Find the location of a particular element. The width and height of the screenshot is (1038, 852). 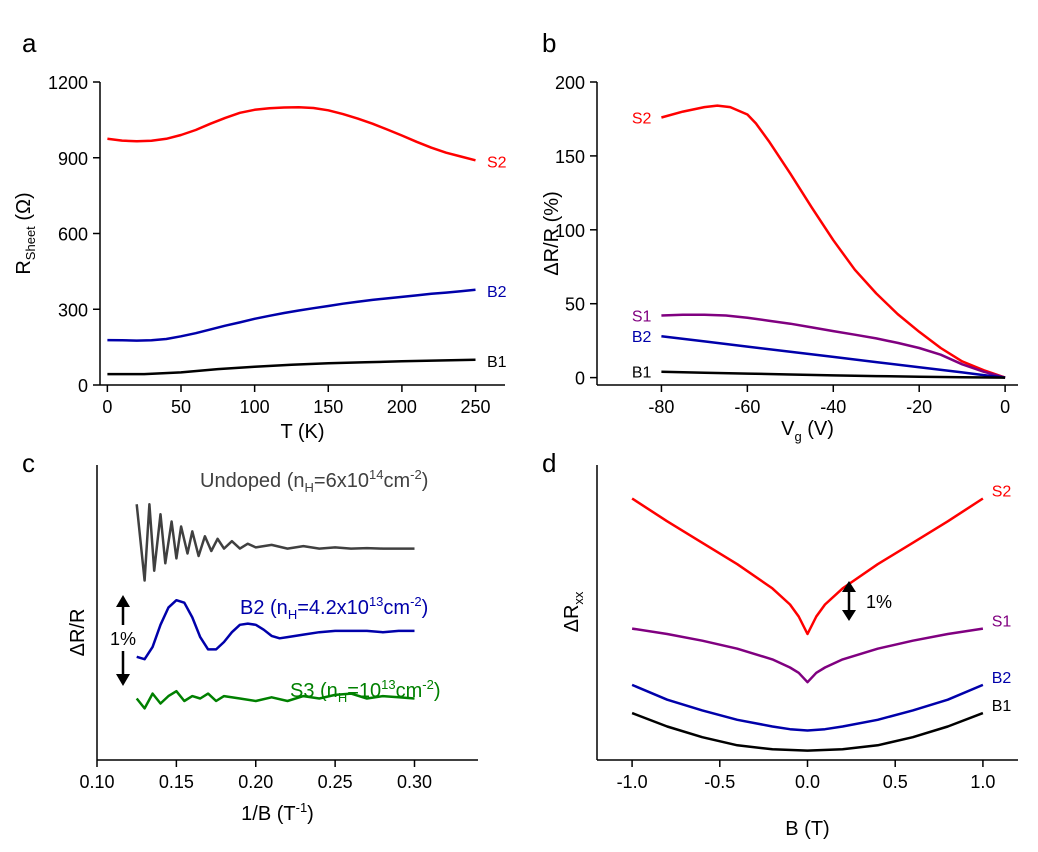

x-tick-label: -20 is located at coordinates (919, 407).